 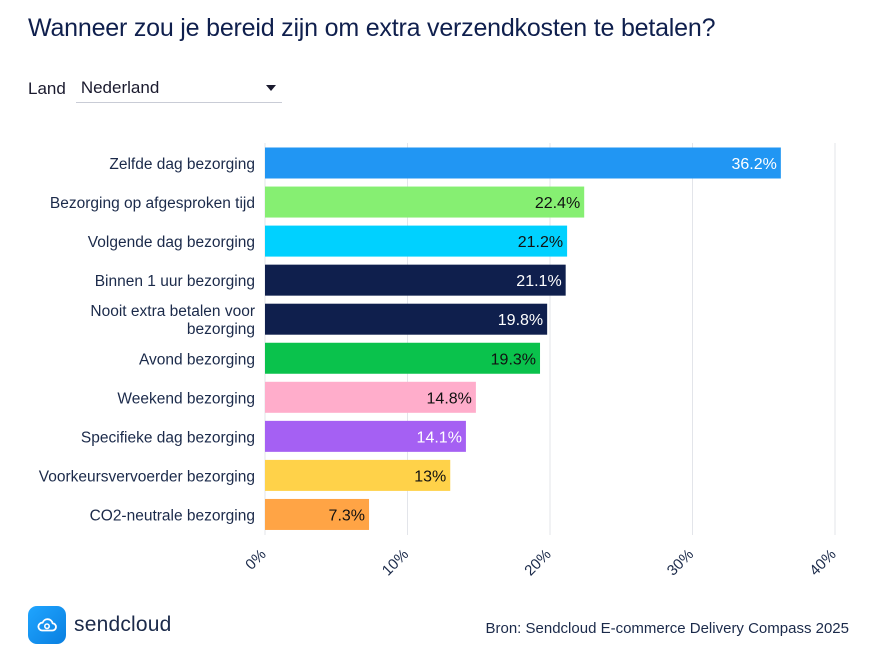 What do you see at coordinates (120, 87) in the screenshot?
I see `country-select-value: Nederland` at bounding box center [120, 87].